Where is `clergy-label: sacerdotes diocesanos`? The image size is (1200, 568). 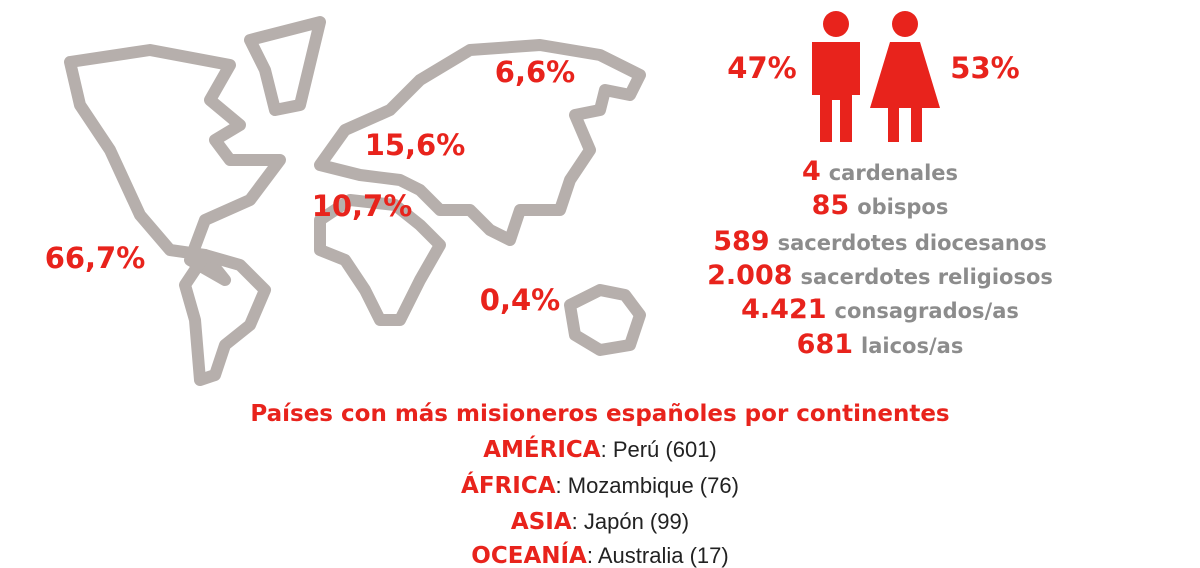 clergy-label: sacerdotes diocesanos is located at coordinates (912, 243).